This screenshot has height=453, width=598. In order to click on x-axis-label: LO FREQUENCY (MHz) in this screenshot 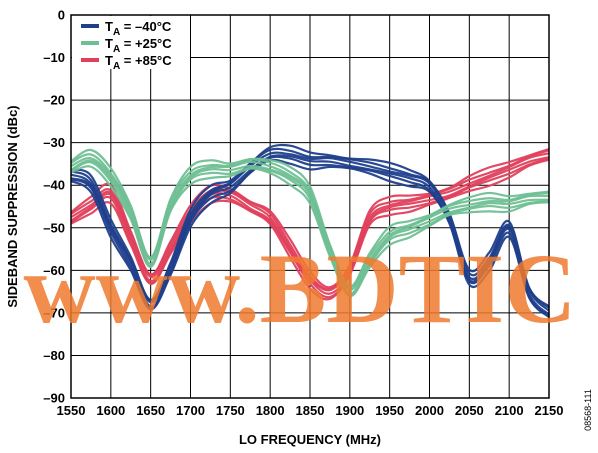, I will do `click(310, 439)`.